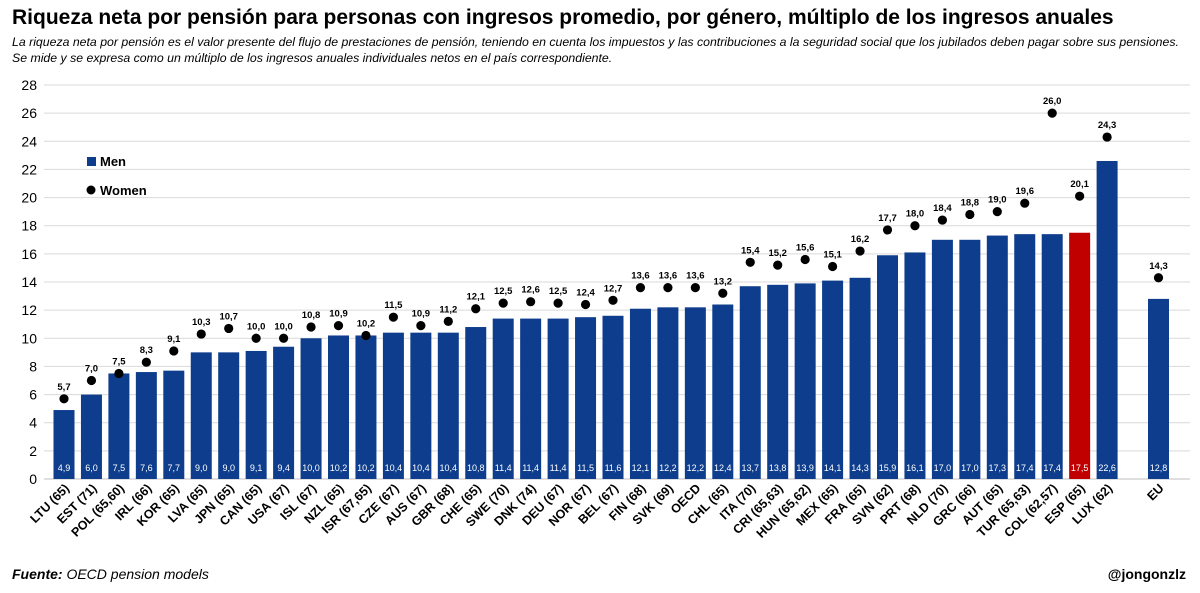 The image size is (1200, 593). Describe the element at coordinates (613, 288) in the screenshot. I see `women-value-label: 12,7` at that location.